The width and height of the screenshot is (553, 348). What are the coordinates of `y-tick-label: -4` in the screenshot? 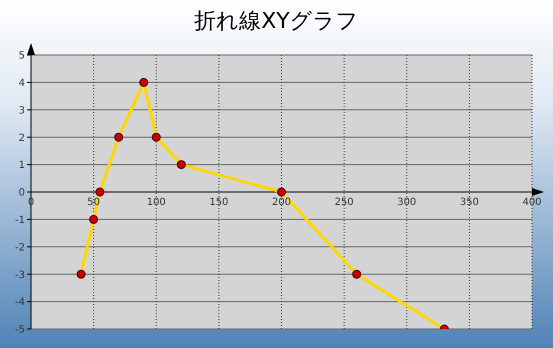 It's located at (20, 302).